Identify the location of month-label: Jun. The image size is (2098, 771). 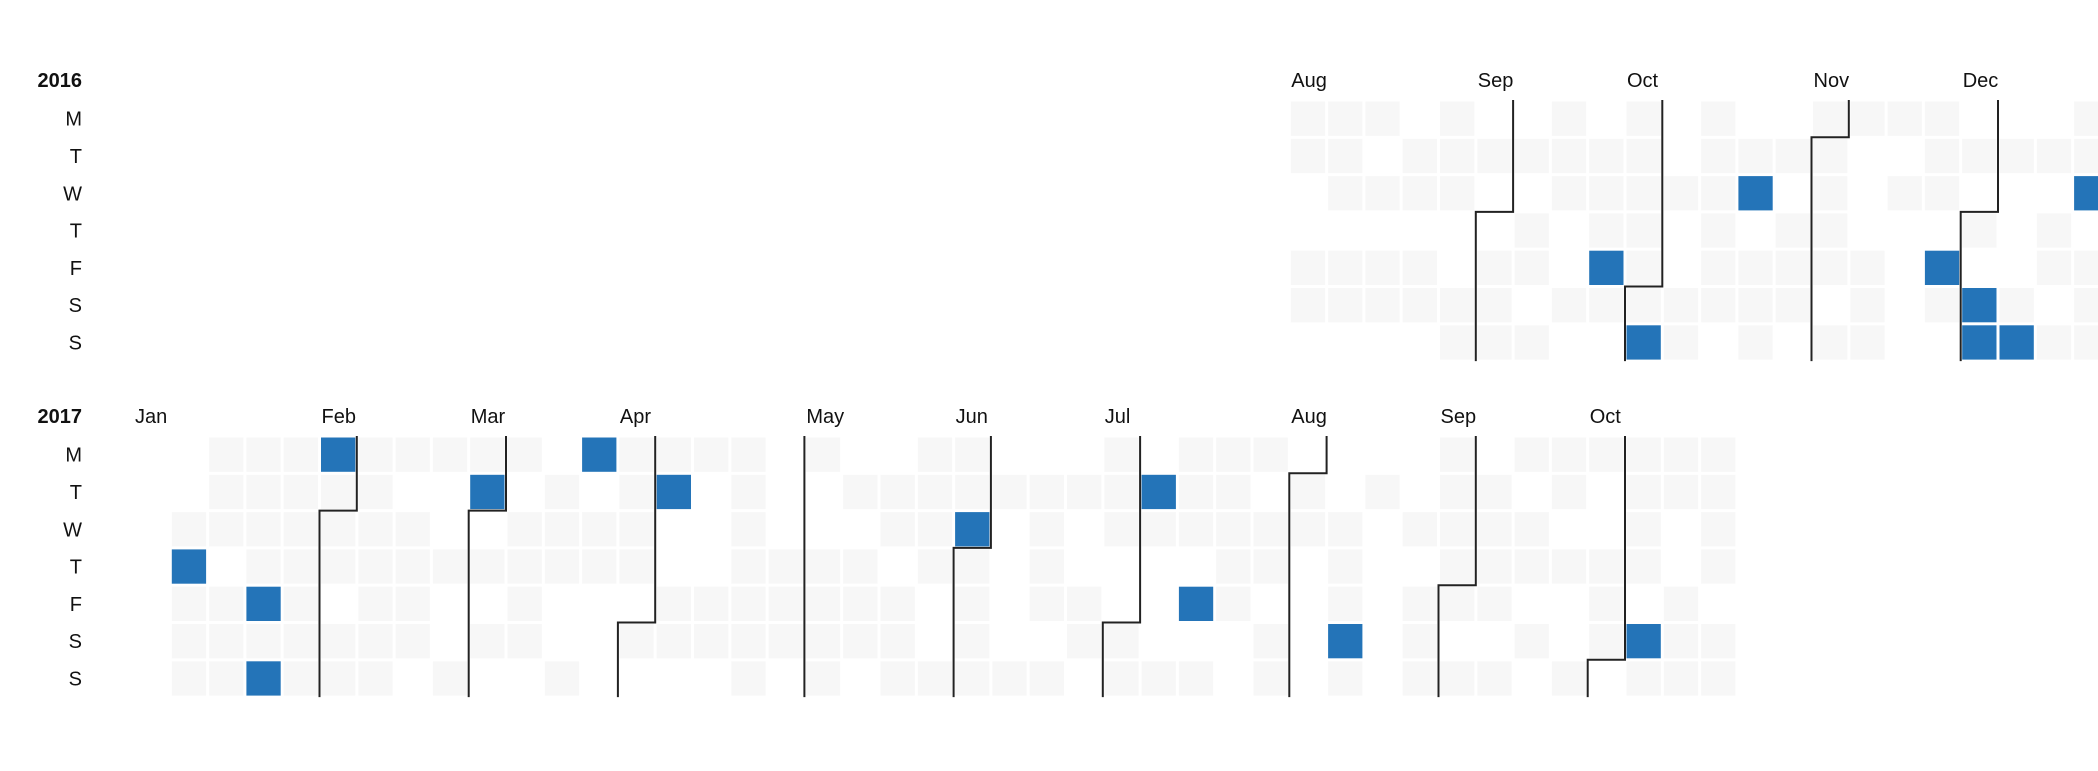
(972, 417).